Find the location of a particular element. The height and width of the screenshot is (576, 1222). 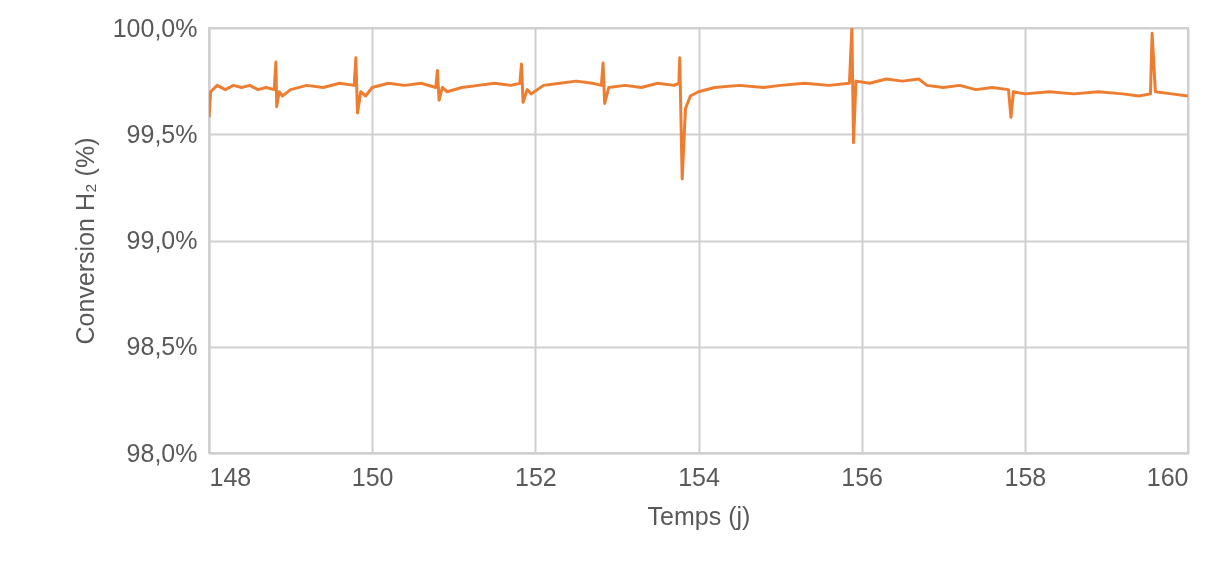

x-tick-label: 150 is located at coordinates (372, 476).